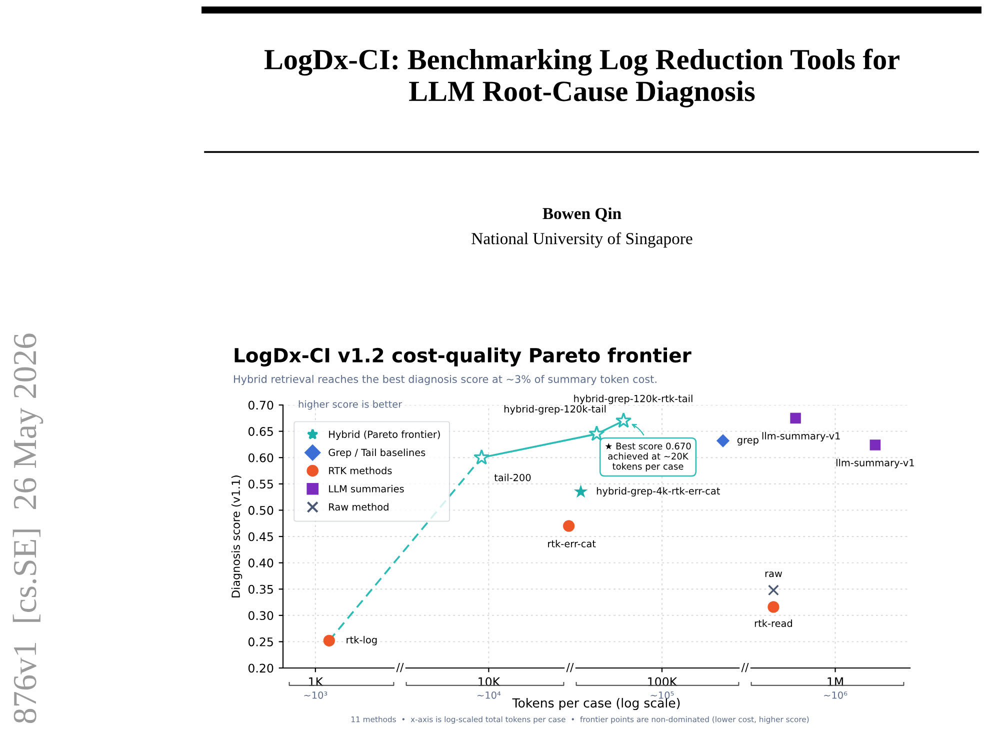 The height and width of the screenshot is (755, 984). What do you see at coordinates (489, 695) in the screenshot?
I see `text: ~10⁴` at bounding box center [489, 695].